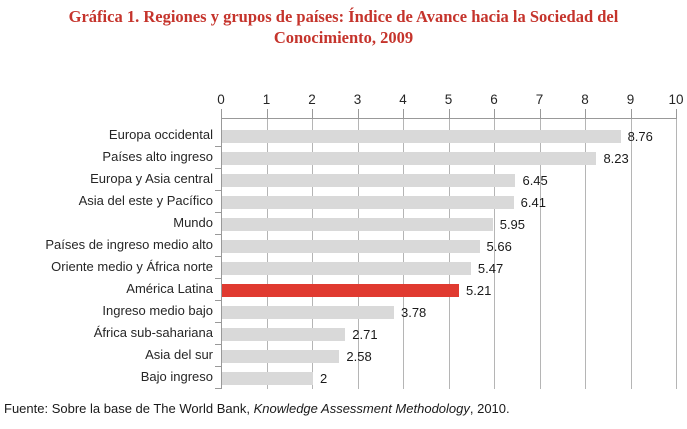  I want to click on source-prefix: Fuente: Sobre la base de The World Bank,, so click(129, 408).